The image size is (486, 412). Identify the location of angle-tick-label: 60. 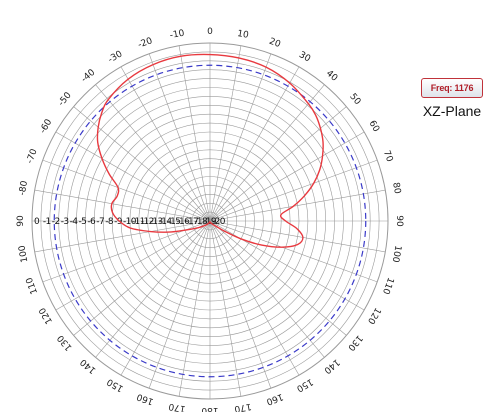
(373, 126).